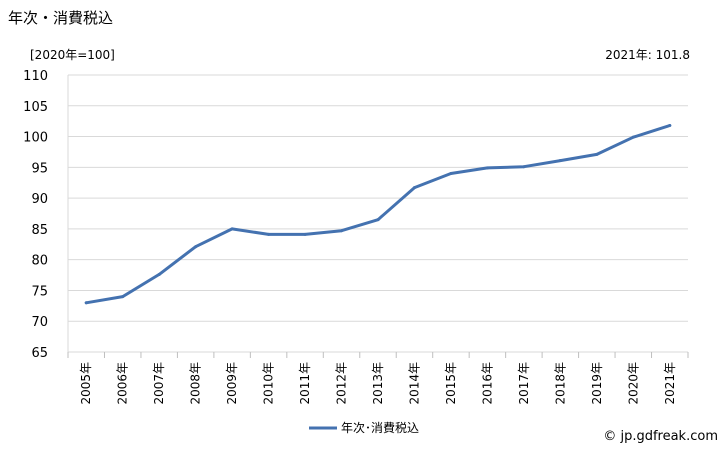  What do you see at coordinates (39, 353) in the screenshot?
I see `y-tick-label: 65` at bounding box center [39, 353].